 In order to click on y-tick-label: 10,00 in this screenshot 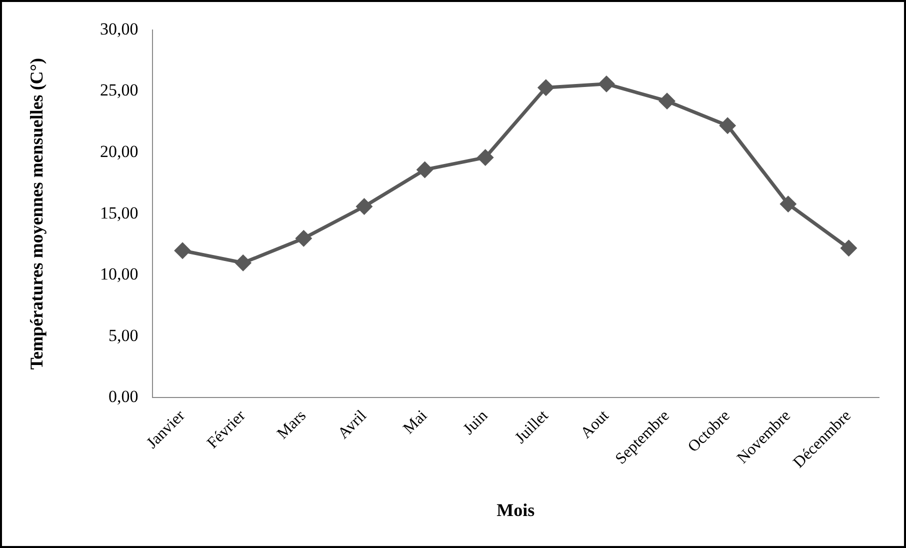, I will do `click(119, 274)`.